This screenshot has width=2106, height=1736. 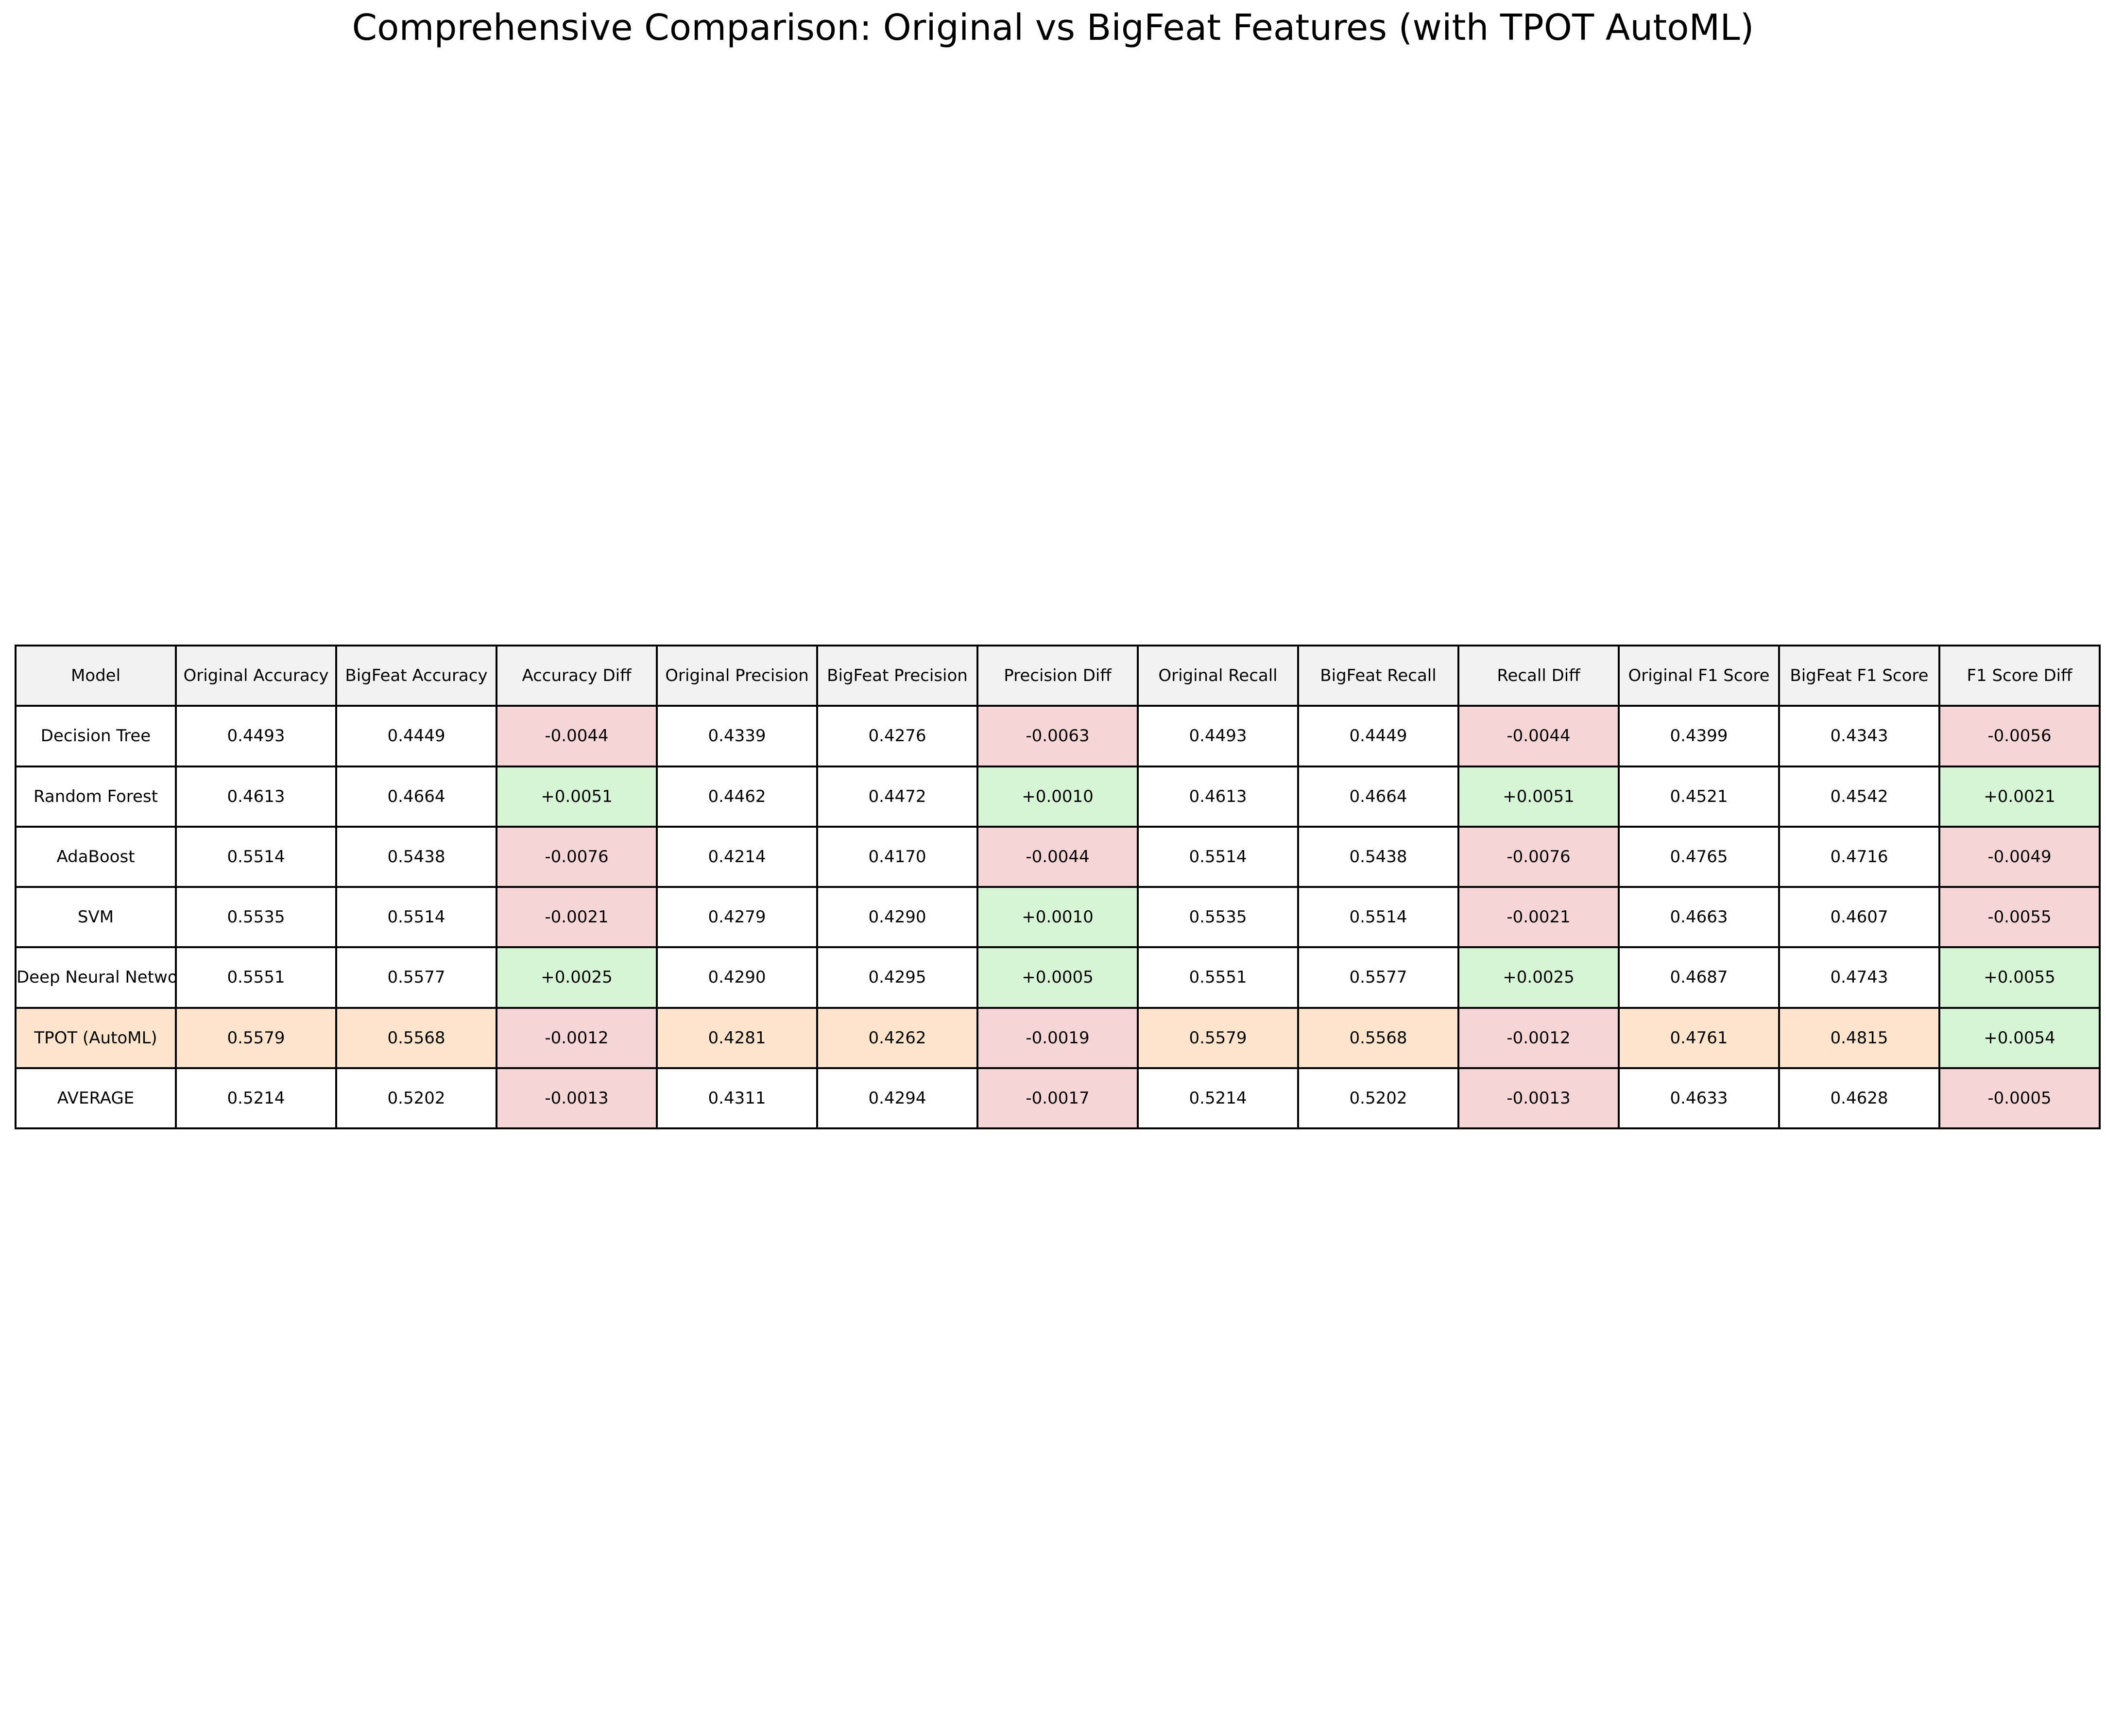 What do you see at coordinates (1859, 917) in the screenshot?
I see `table-cell: 0.4607` at bounding box center [1859, 917].